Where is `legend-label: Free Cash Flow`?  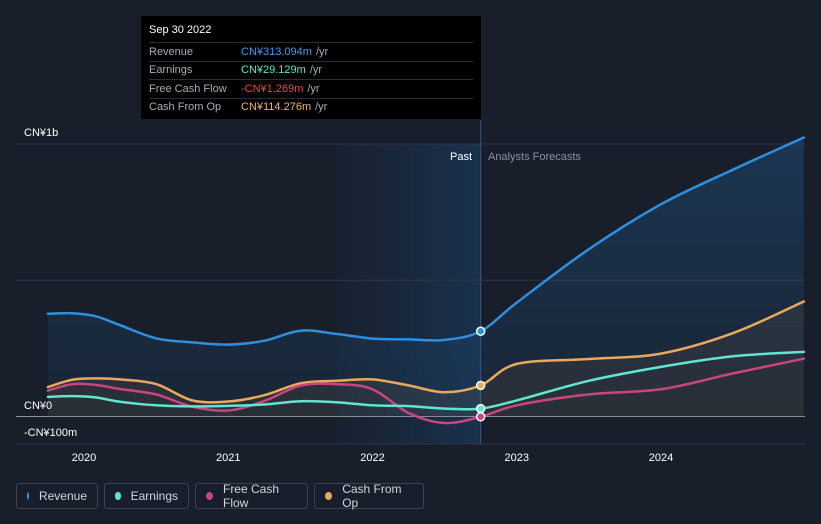
legend-label: Free Cash Flow is located at coordinates (251, 496).